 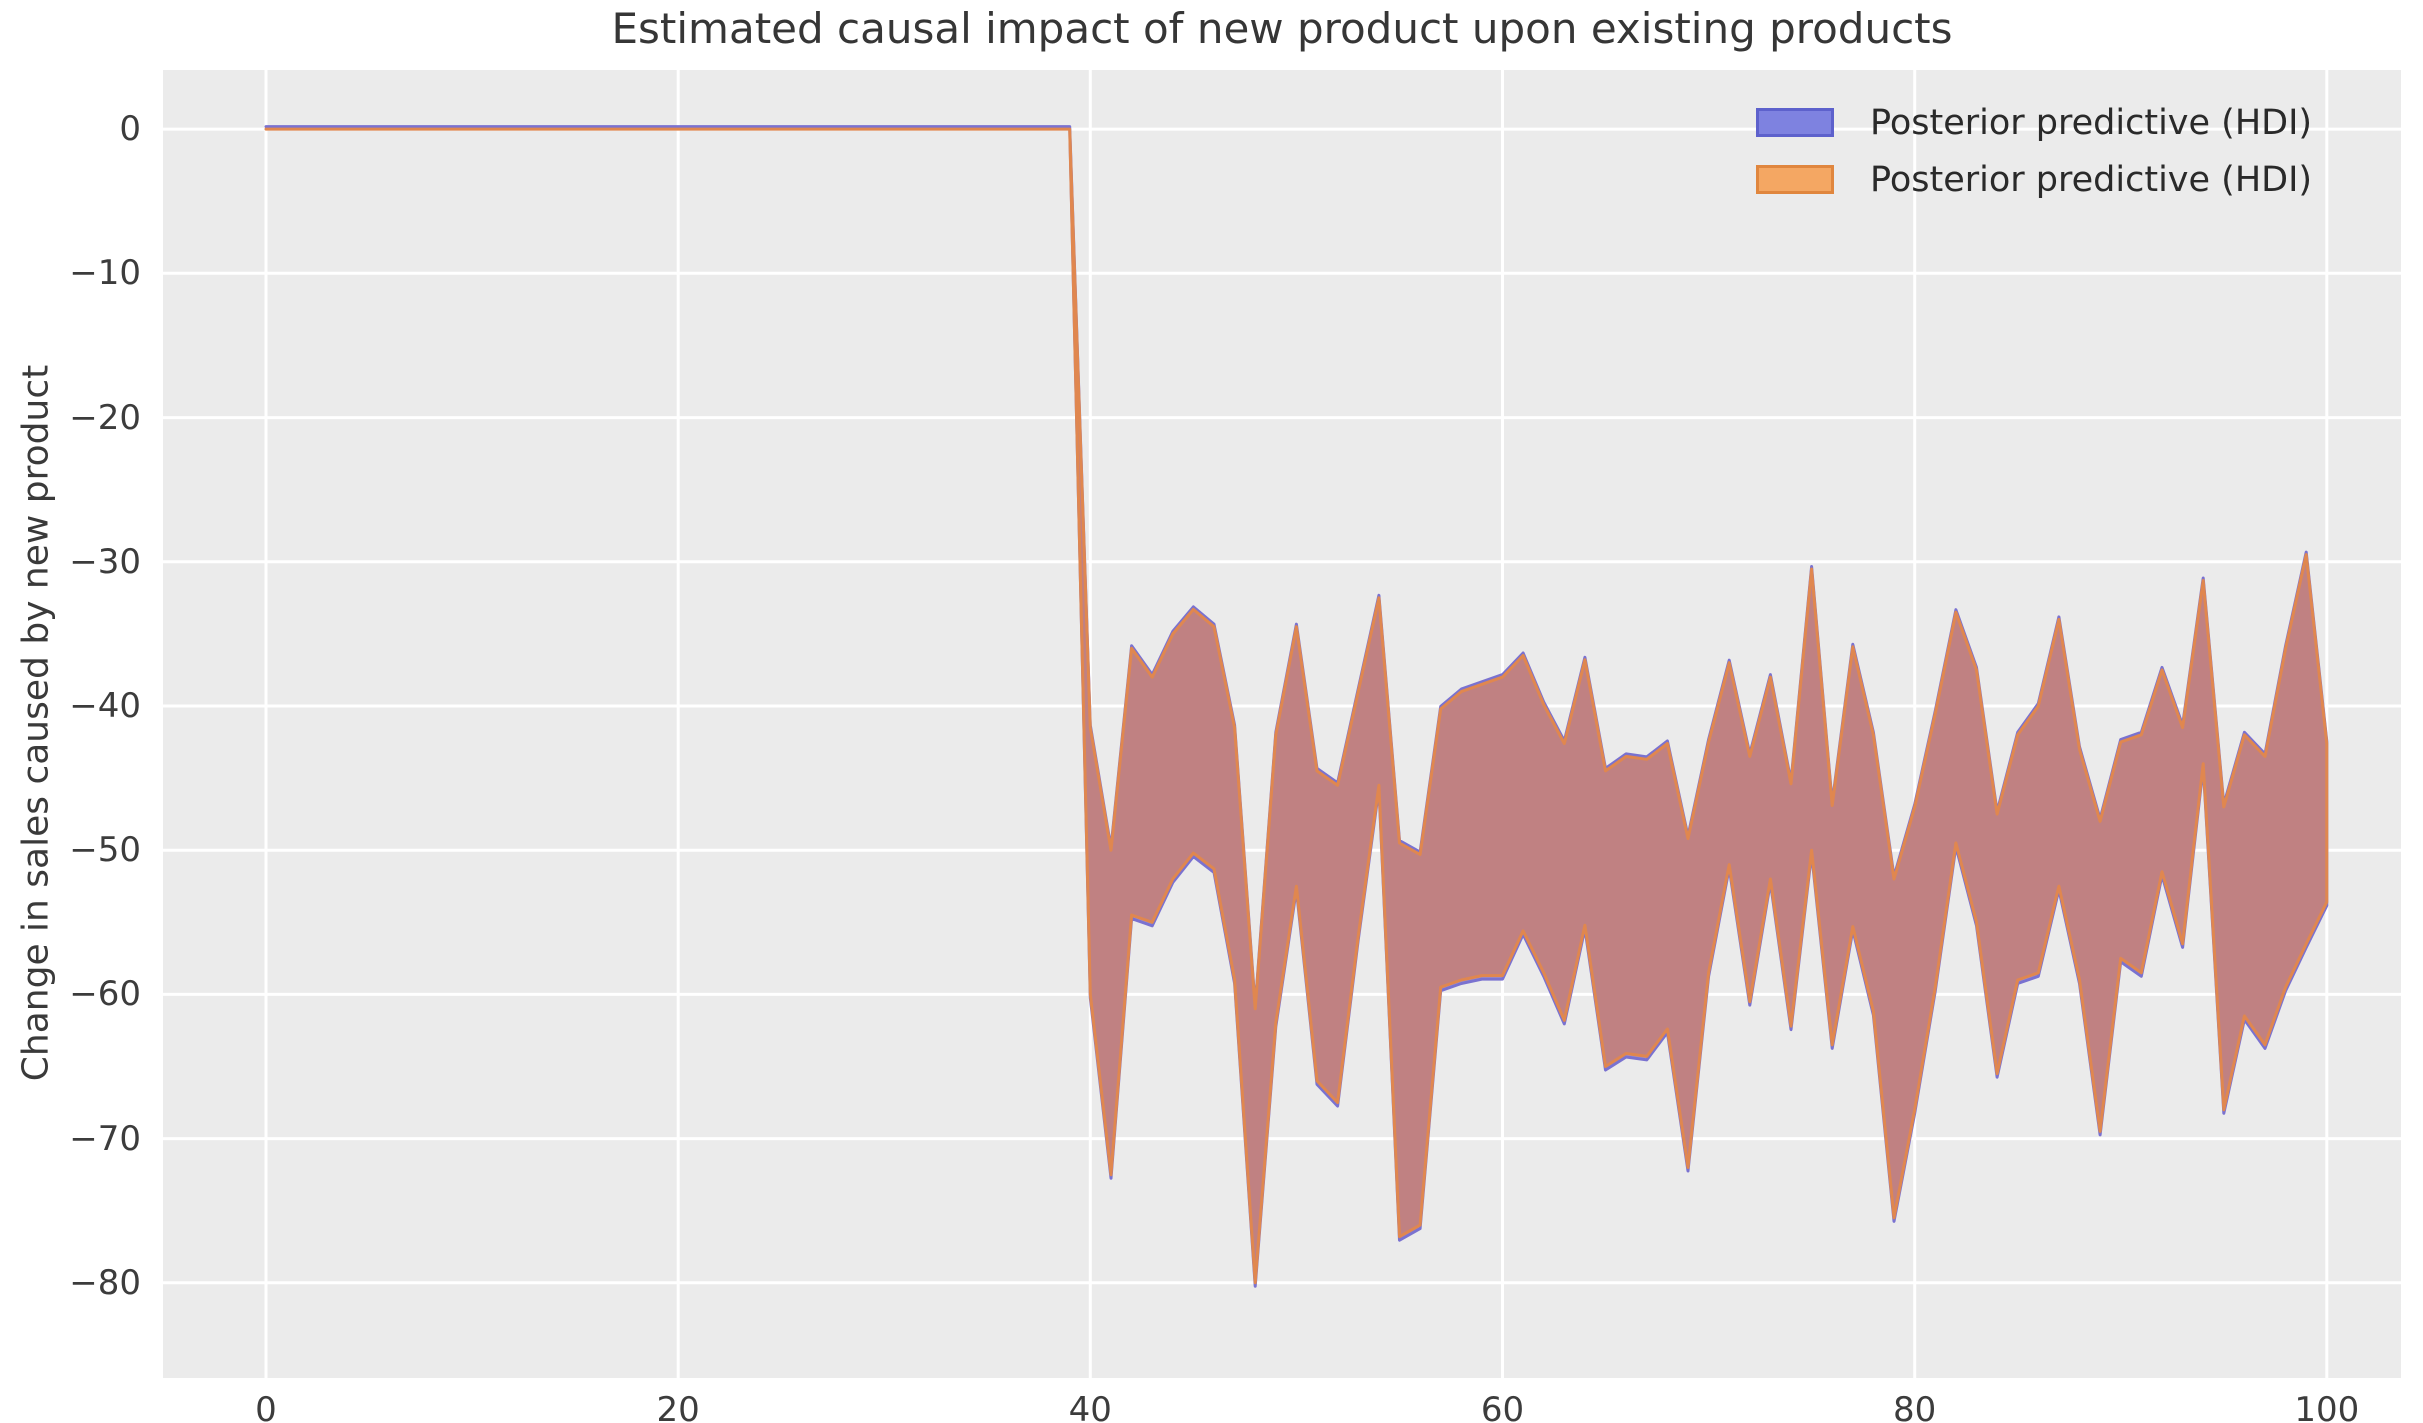 What do you see at coordinates (2327, 1406) in the screenshot?
I see `x-tick-label: 100` at bounding box center [2327, 1406].